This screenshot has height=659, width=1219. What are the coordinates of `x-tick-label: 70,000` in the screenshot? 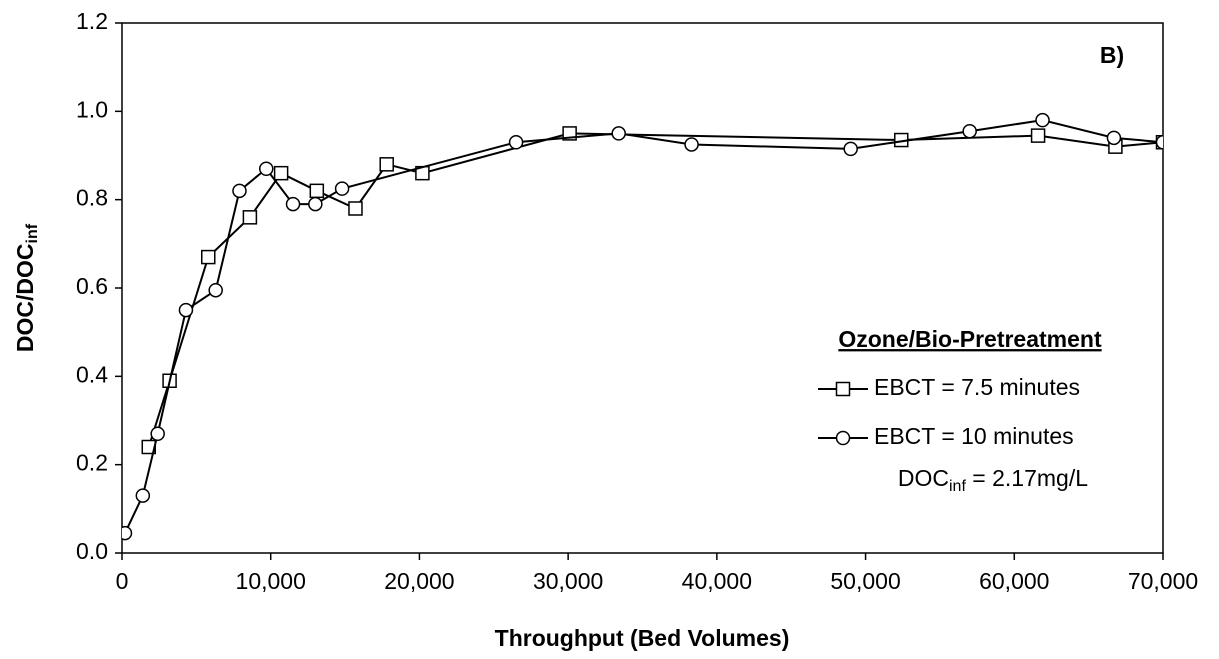 It's located at (1163, 581).